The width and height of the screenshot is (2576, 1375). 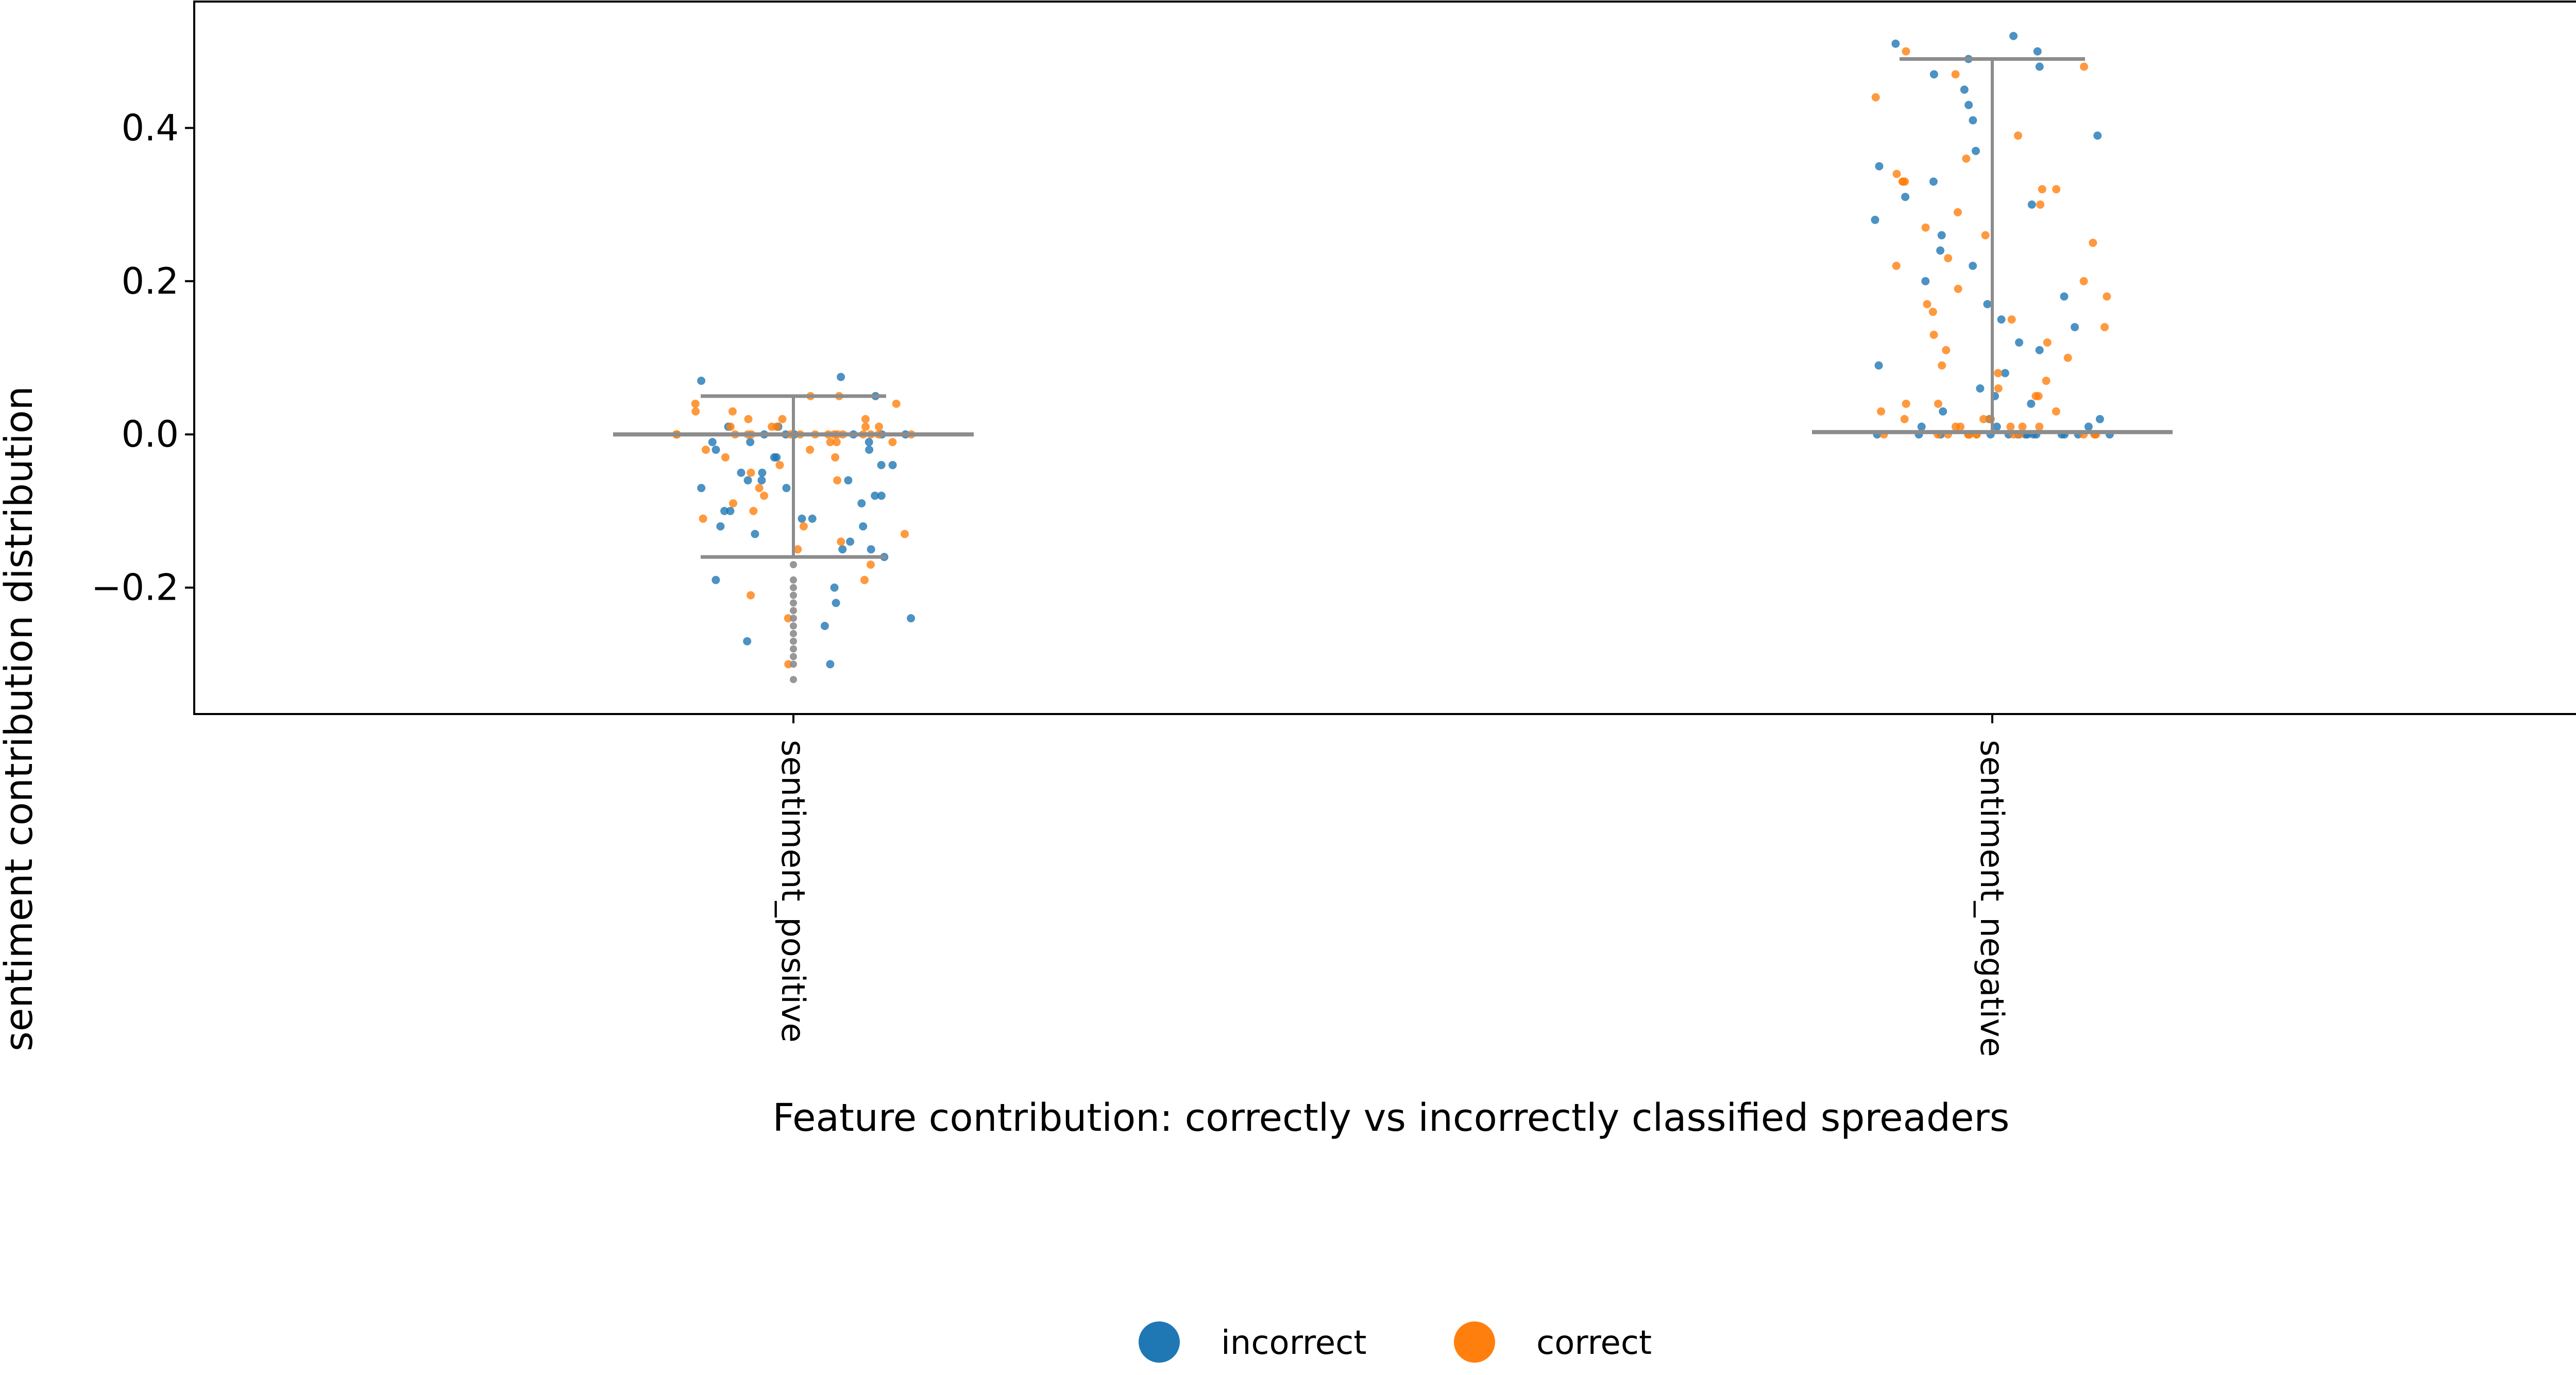 What do you see at coordinates (150, 434) in the screenshot?
I see `y-tick-label: 0.0` at bounding box center [150, 434].